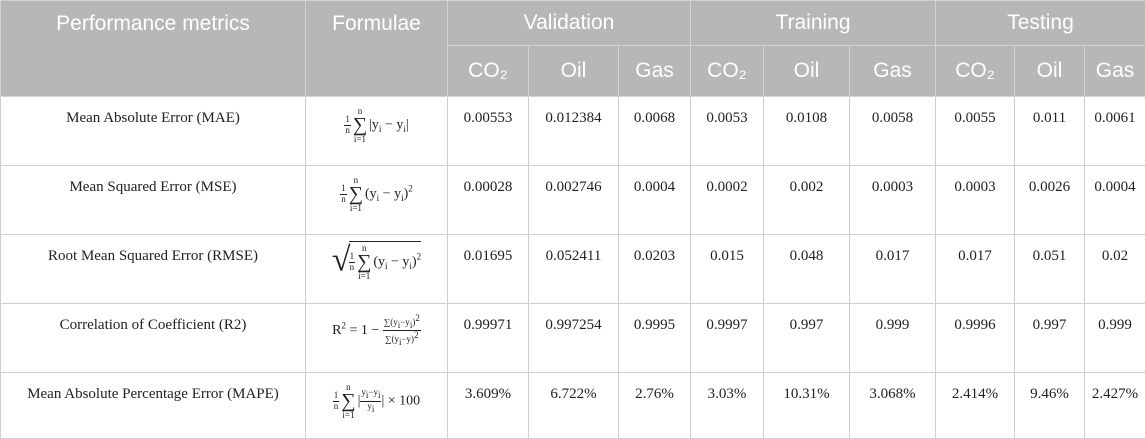 Image resolution: width=1145 pixels, height=439 pixels. Describe the element at coordinates (569, 23) in the screenshot. I see `header-validation: Validation` at that location.